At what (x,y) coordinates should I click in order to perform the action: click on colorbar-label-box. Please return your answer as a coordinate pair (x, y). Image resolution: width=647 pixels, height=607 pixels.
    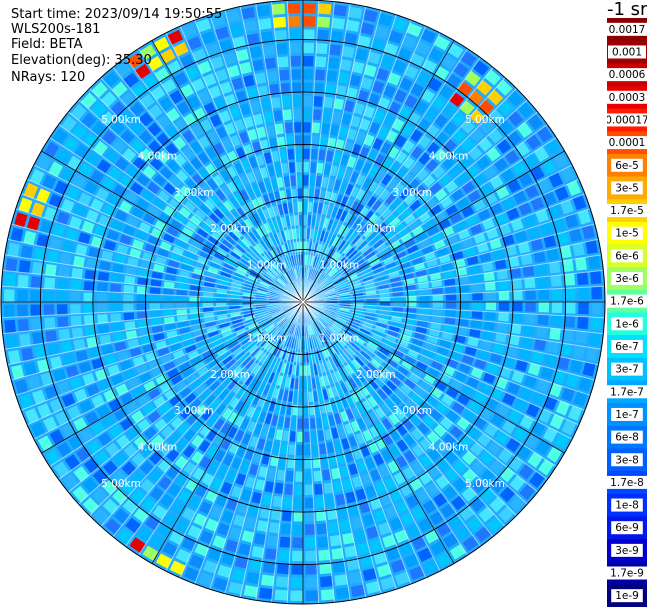
    Looking at the image, I should click on (627, 596).